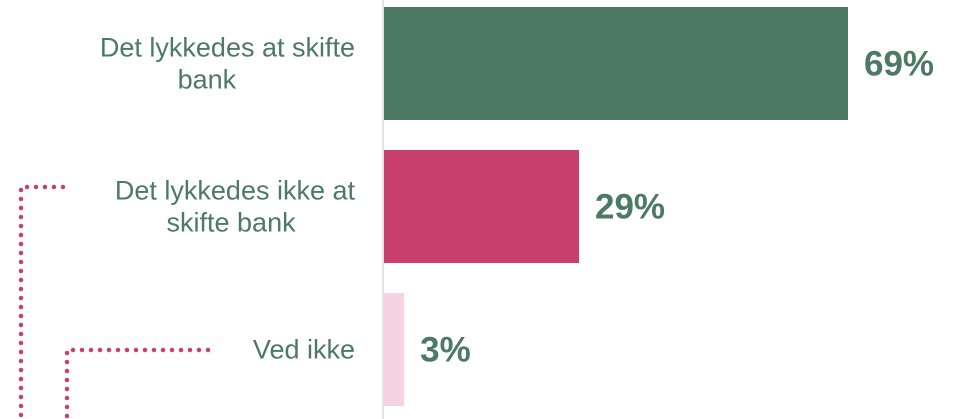  What do you see at coordinates (616, 63) in the screenshot?
I see `bar-success` at bounding box center [616, 63].